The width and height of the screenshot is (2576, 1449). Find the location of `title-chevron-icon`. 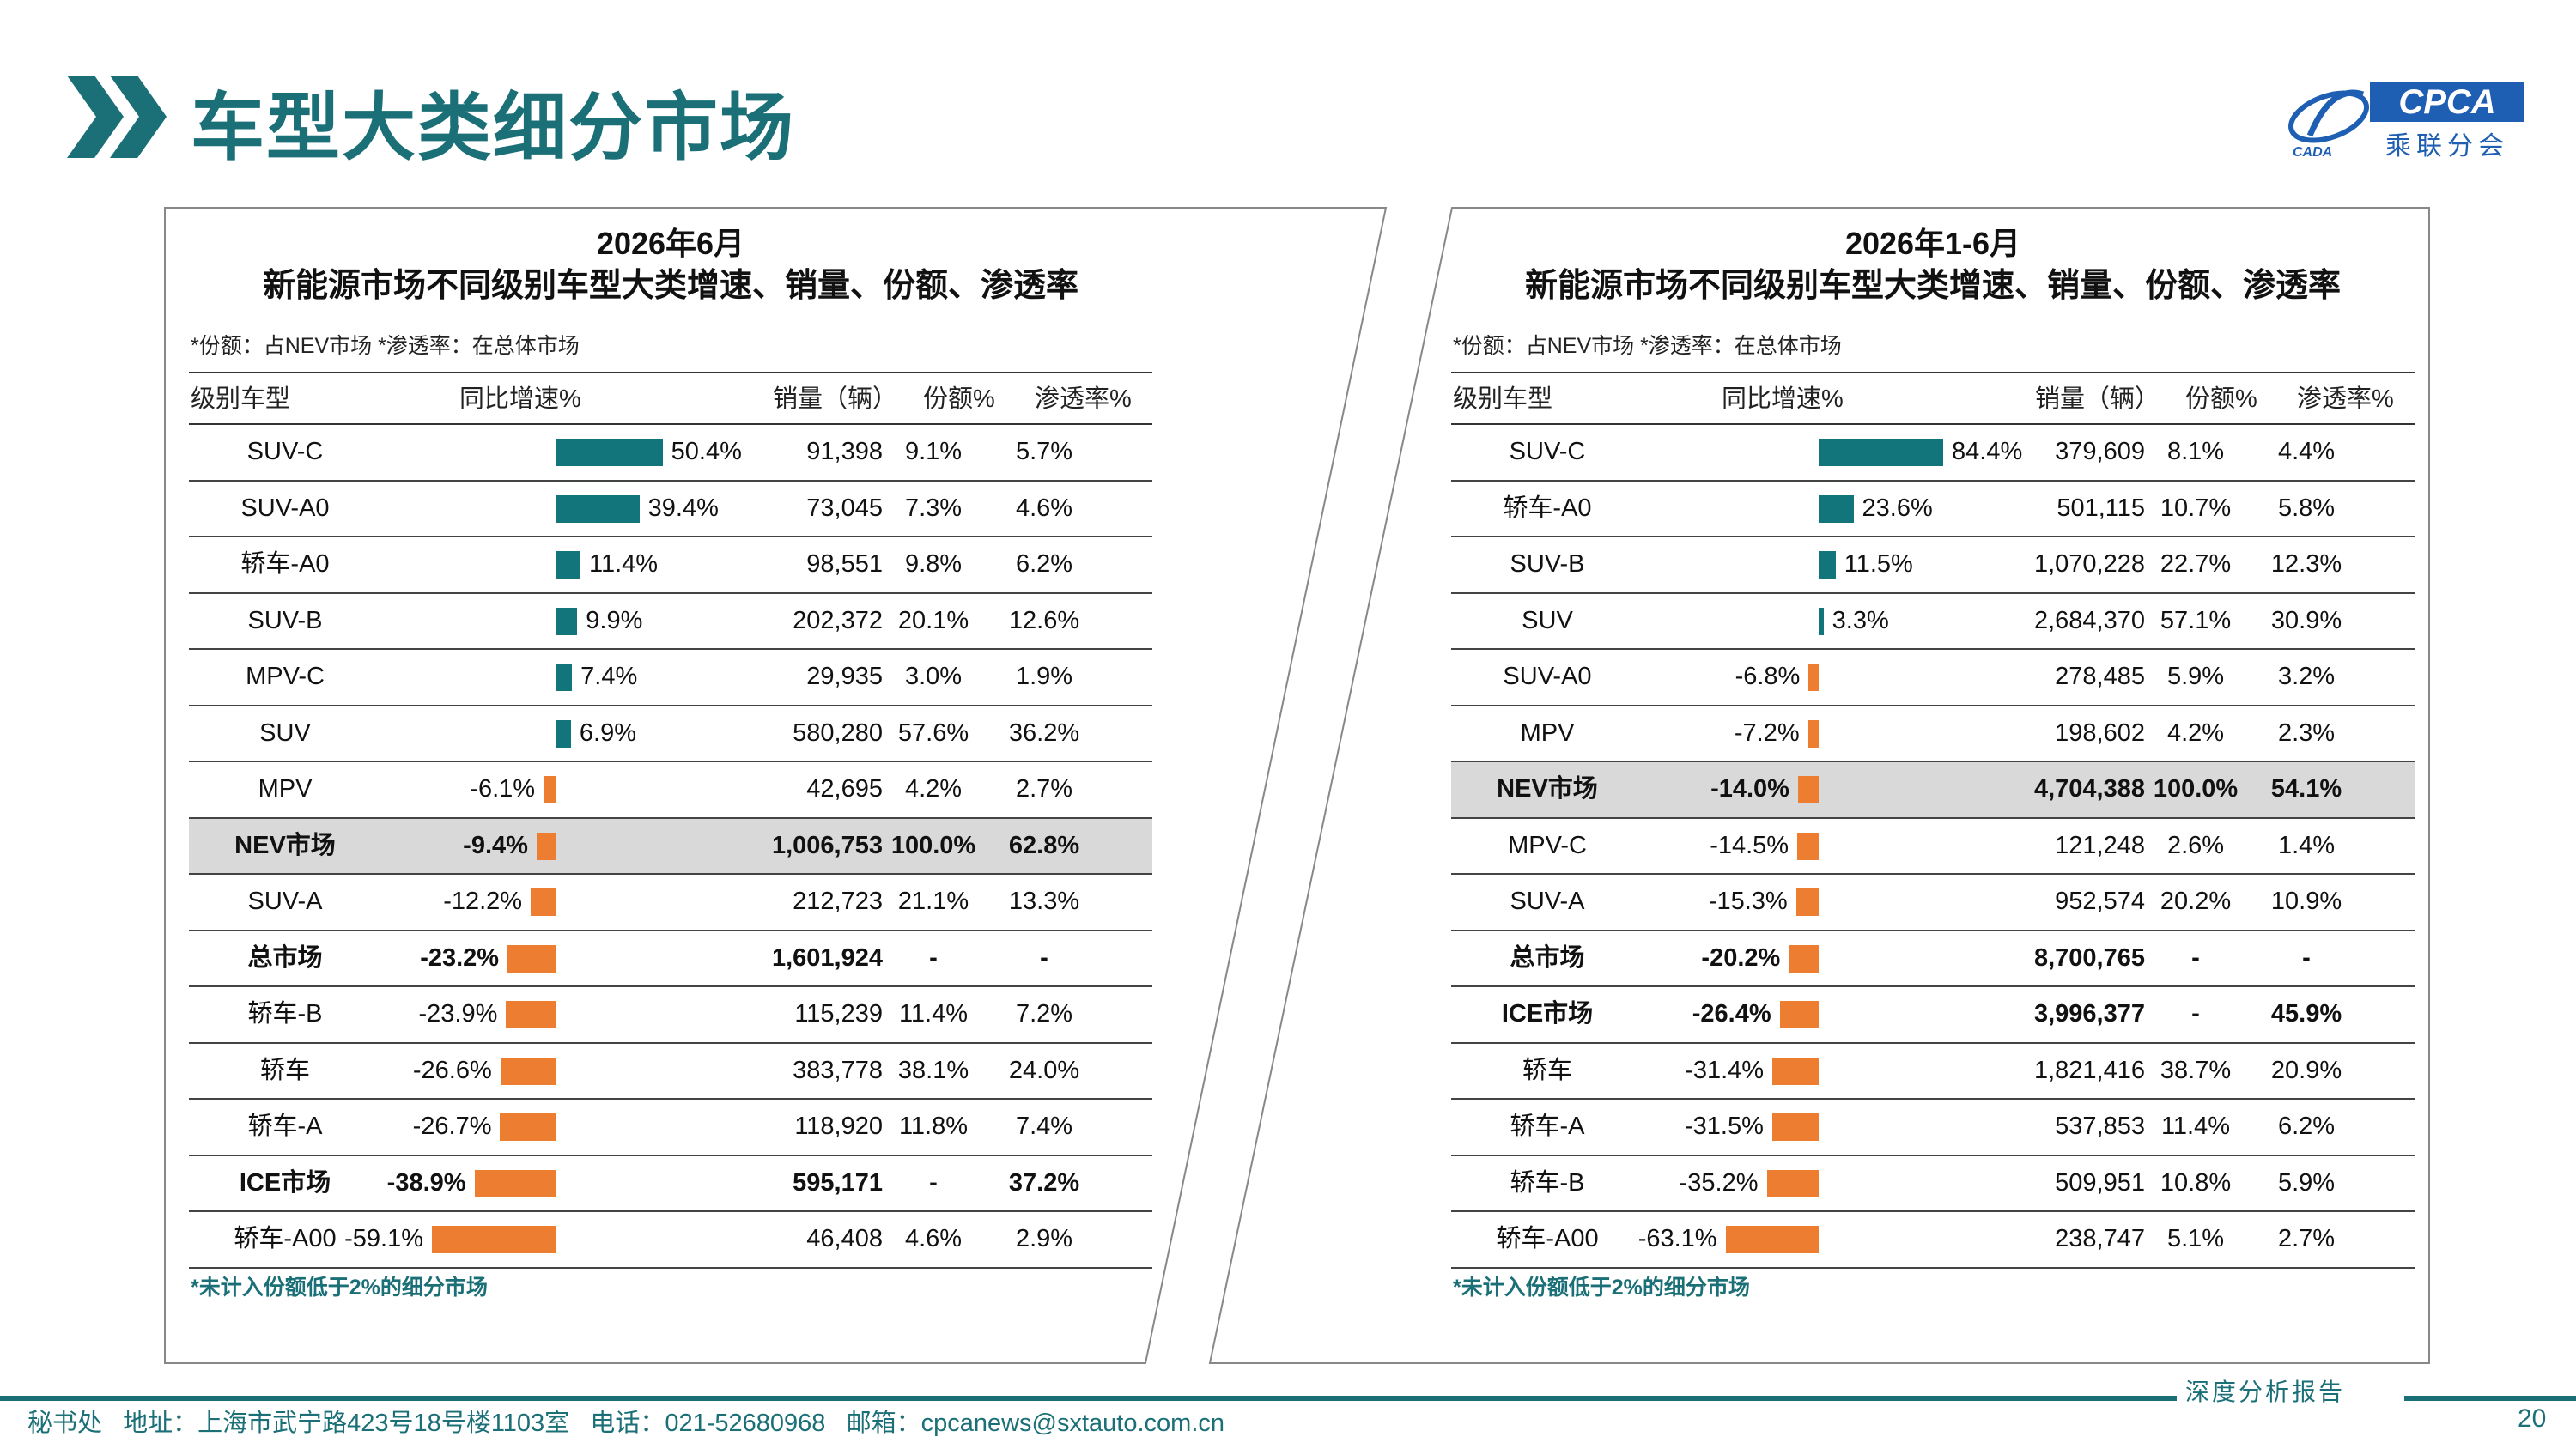

title-chevron-icon is located at coordinates (117, 117).